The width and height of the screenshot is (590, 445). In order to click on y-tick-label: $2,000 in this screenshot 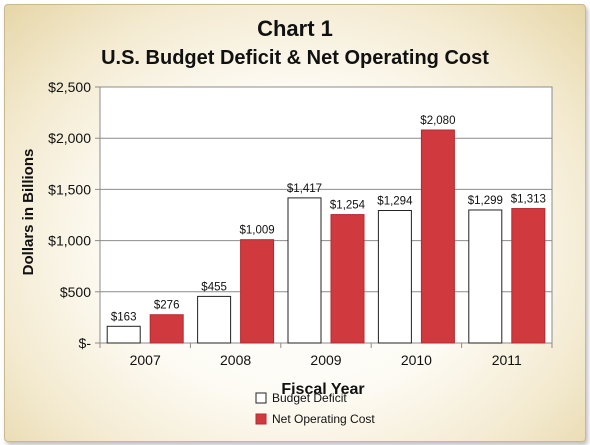, I will do `click(69, 138)`.